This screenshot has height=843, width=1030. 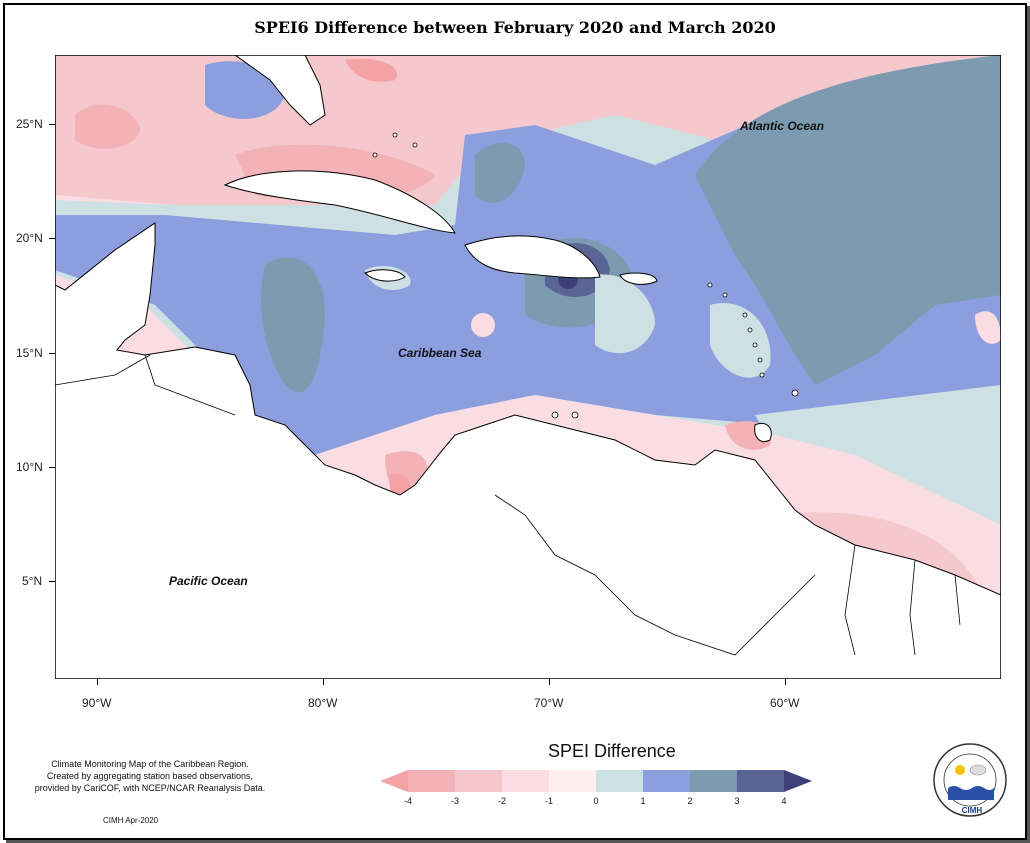 I want to click on border-guyana, so click(x=850, y=600).